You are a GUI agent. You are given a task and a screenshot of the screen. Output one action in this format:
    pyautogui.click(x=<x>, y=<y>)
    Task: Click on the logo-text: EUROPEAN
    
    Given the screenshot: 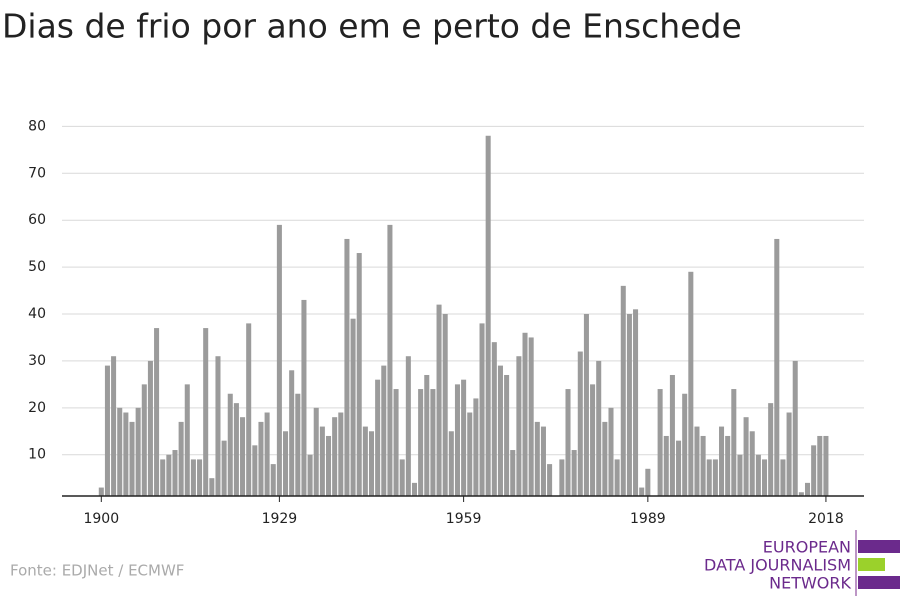 What is the action you would take?
    pyautogui.click(x=807, y=547)
    